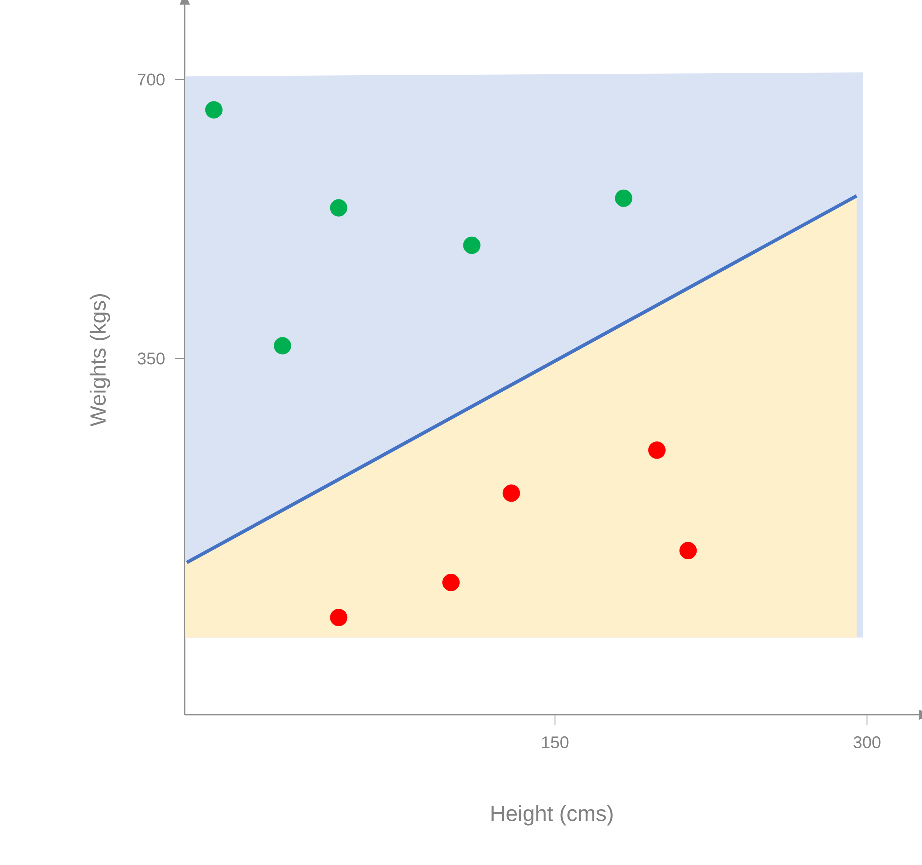 The width and height of the screenshot is (922, 865). What do you see at coordinates (151, 358) in the screenshot?
I see `y-tick-label: 350` at bounding box center [151, 358].